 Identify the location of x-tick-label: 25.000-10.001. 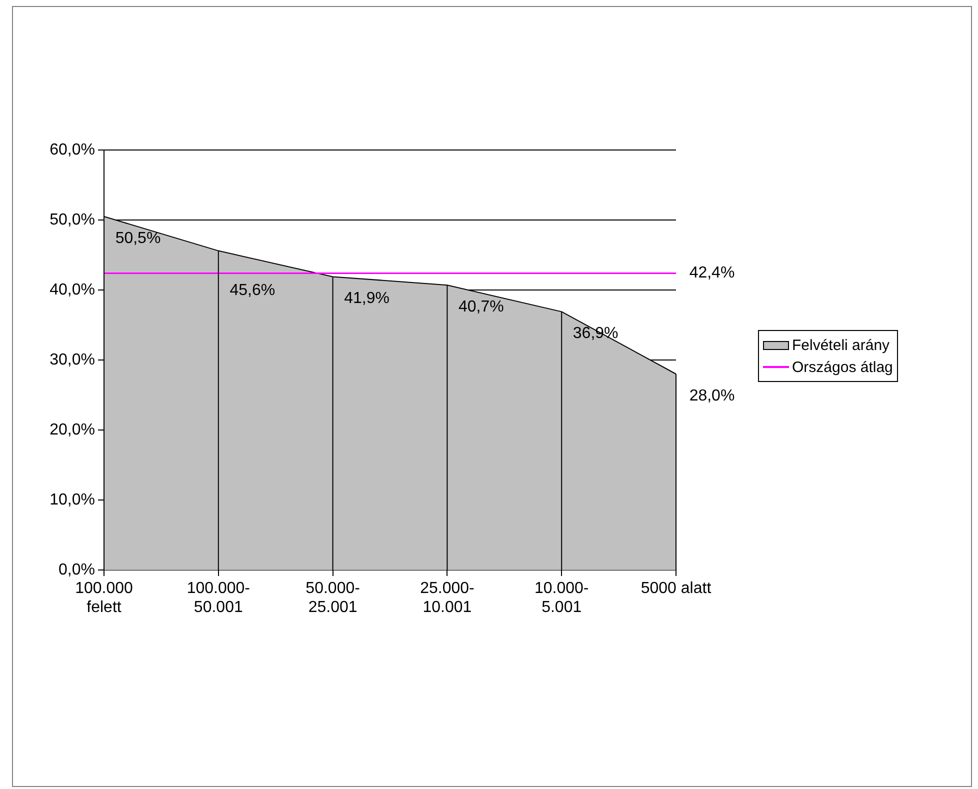
(447, 598).